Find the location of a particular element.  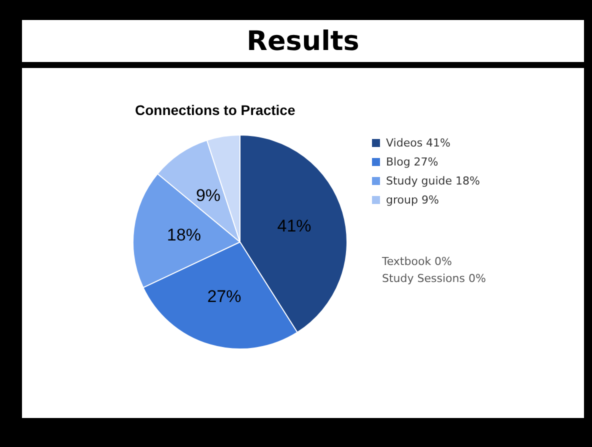

data-label: 41% is located at coordinates (294, 226).